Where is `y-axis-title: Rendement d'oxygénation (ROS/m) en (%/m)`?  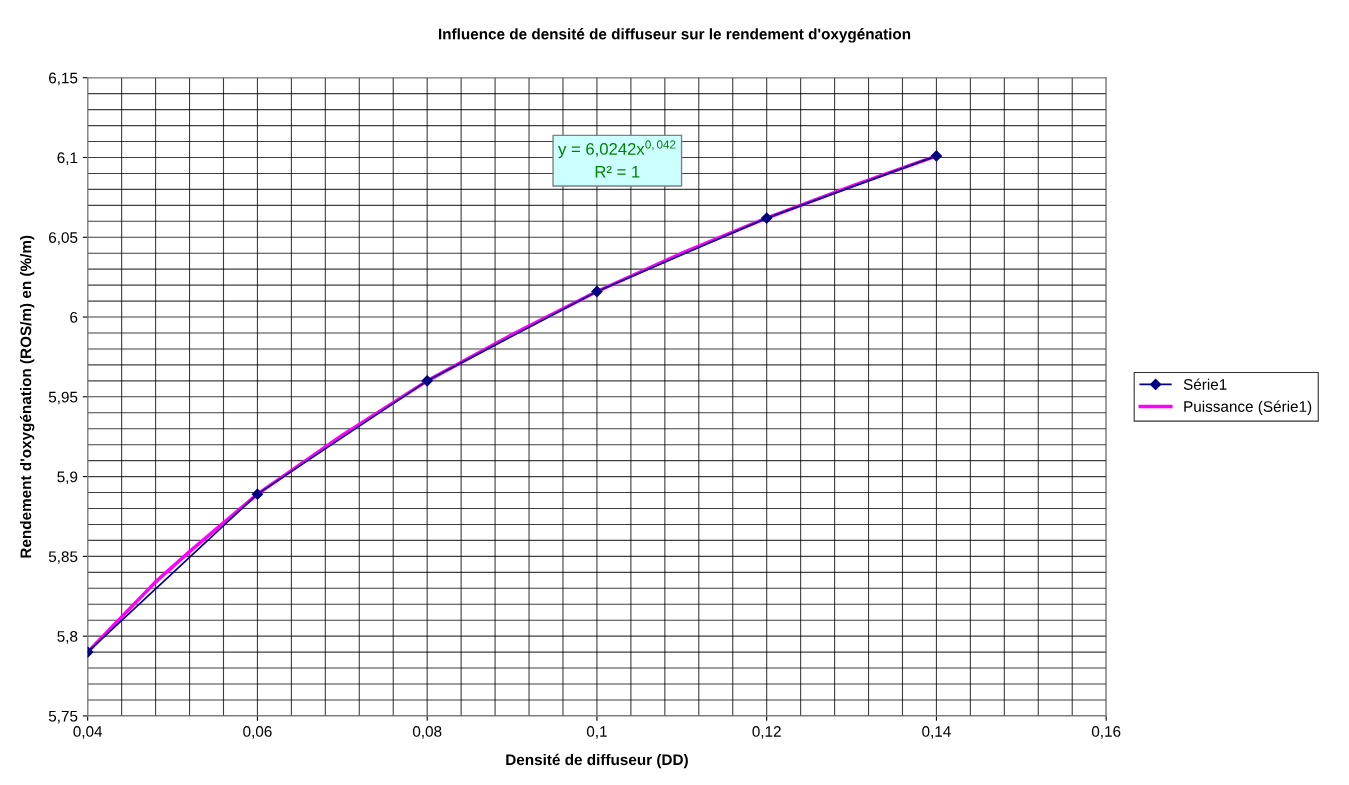
y-axis-title: Rendement d'oxygénation (ROS/m) en (%/m) is located at coordinates (27, 396).